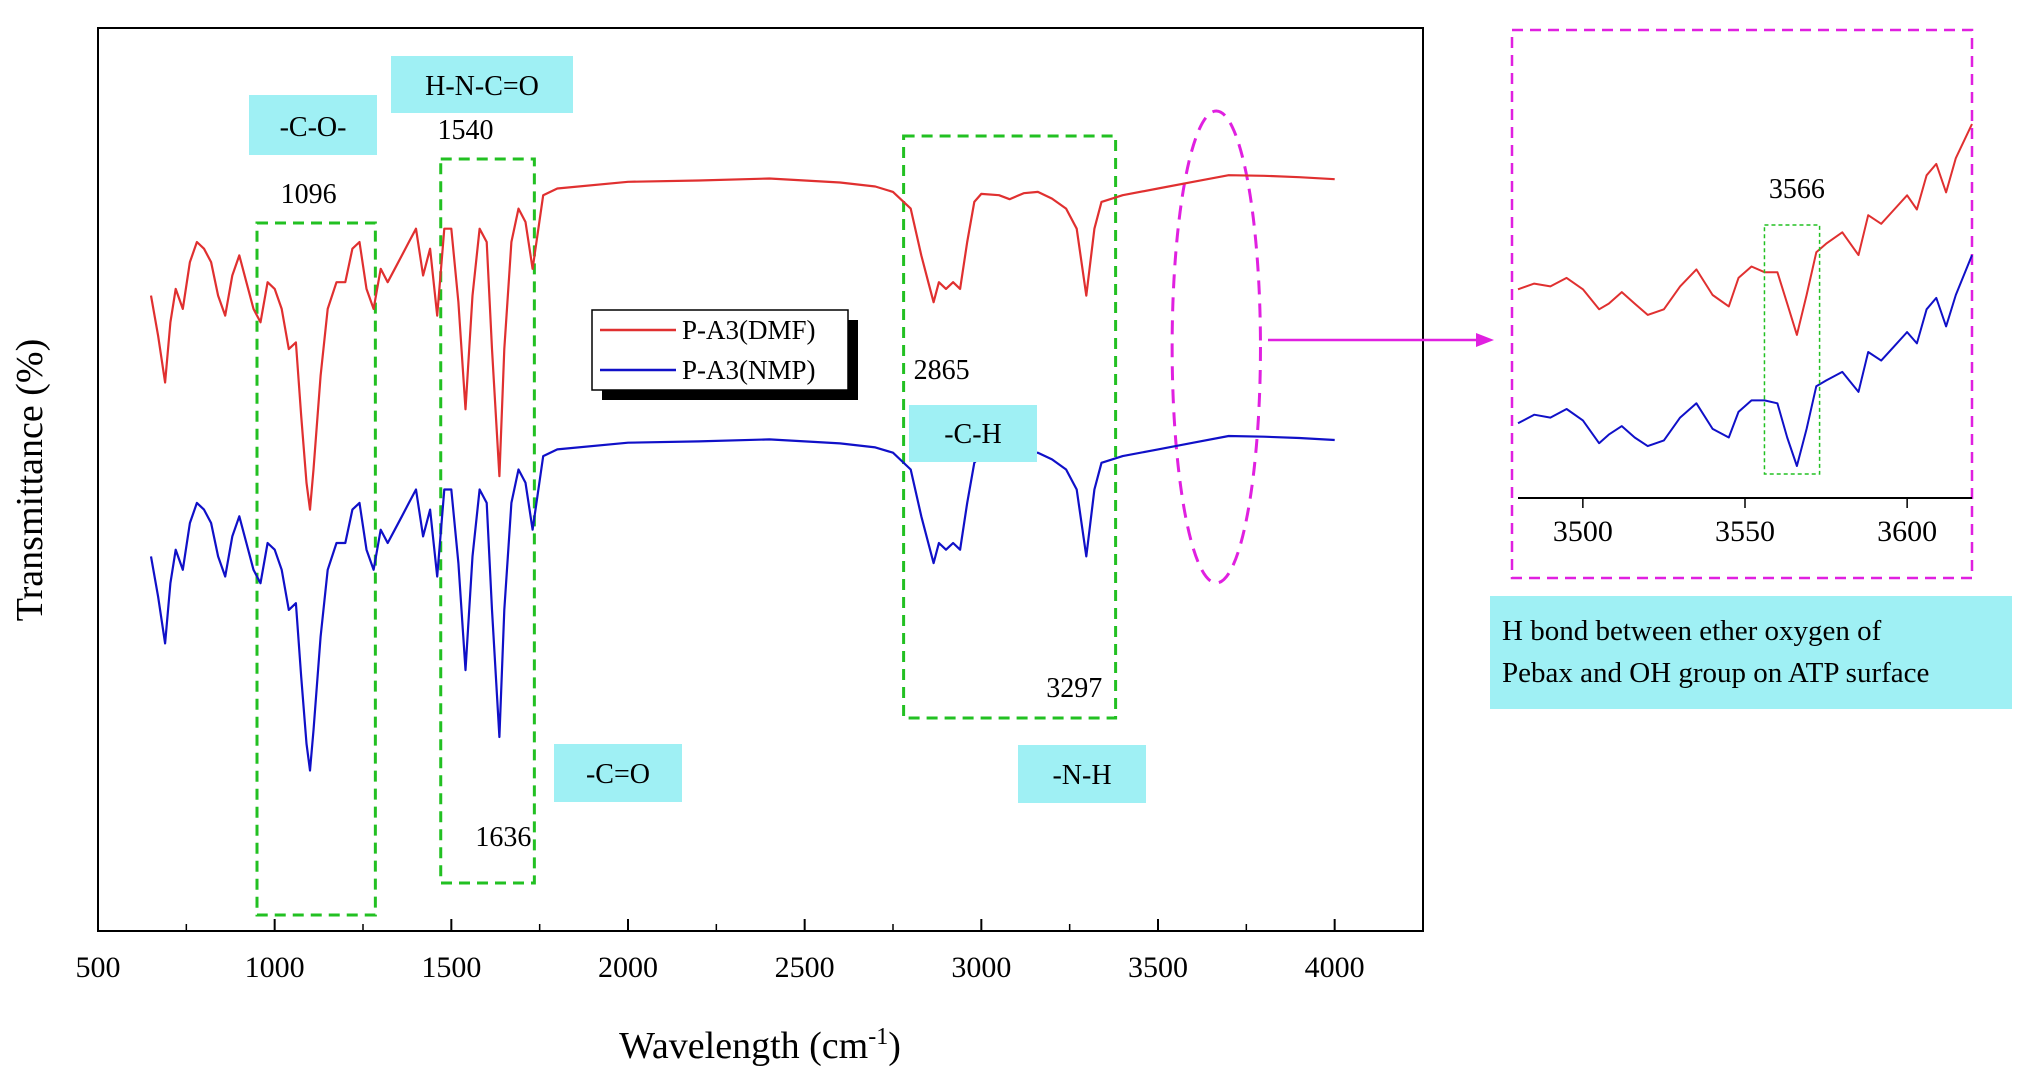  I want to click on y-axis-title: Transmittance (%), so click(30, 480).